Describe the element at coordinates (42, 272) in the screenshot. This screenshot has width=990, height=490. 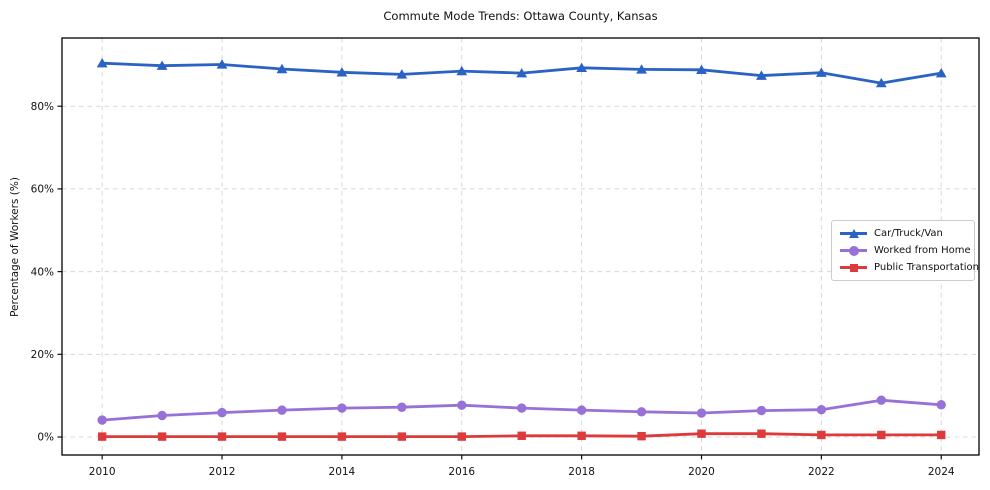
I see `y-tick-label: 40%` at that location.